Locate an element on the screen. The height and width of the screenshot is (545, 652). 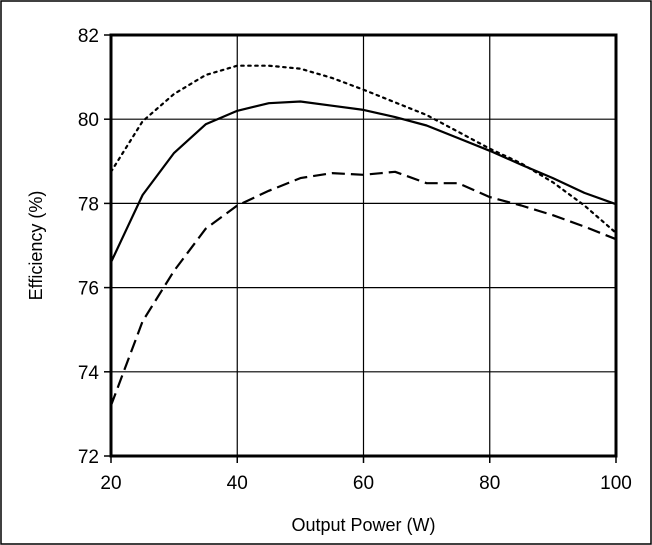
x-tick-label: 20 is located at coordinates (110, 483).